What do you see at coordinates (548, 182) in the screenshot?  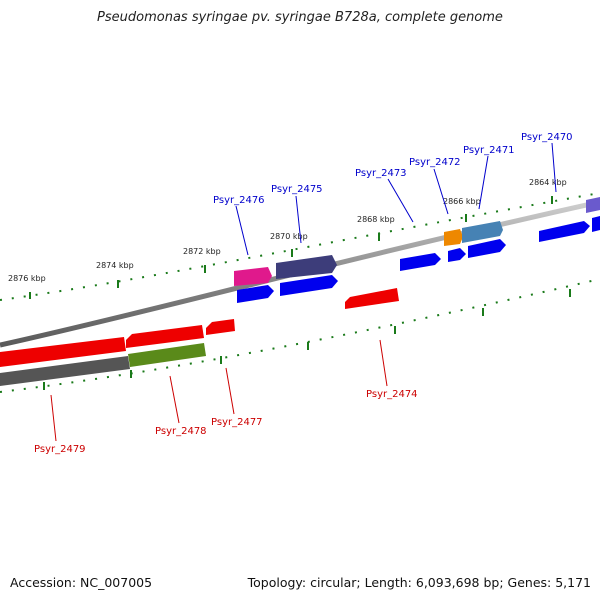 I see `kbp-label-2864: 2864 kbp` at bounding box center [548, 182].